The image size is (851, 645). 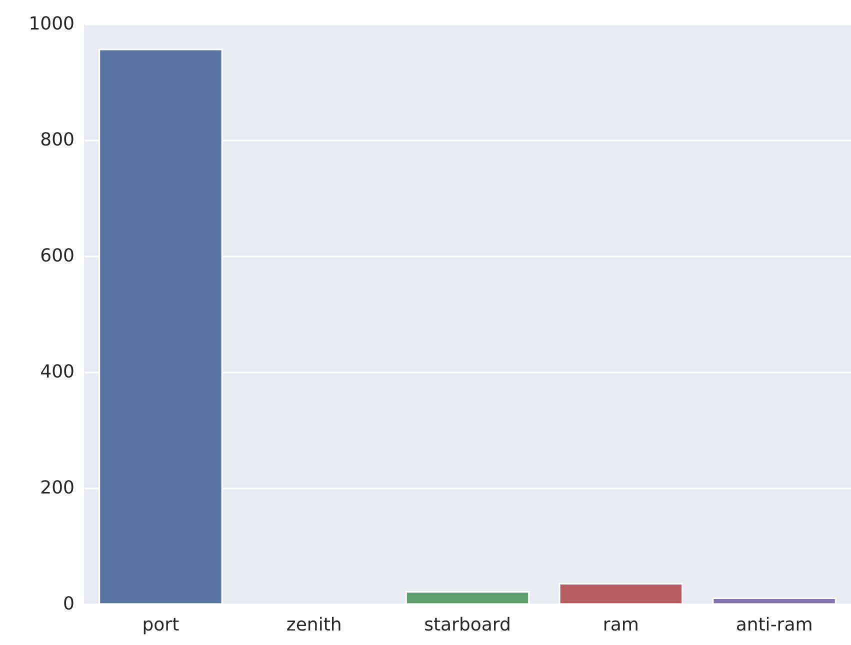 I want to click on x-tick-label: anti-ram, so click(x=774, y=625).